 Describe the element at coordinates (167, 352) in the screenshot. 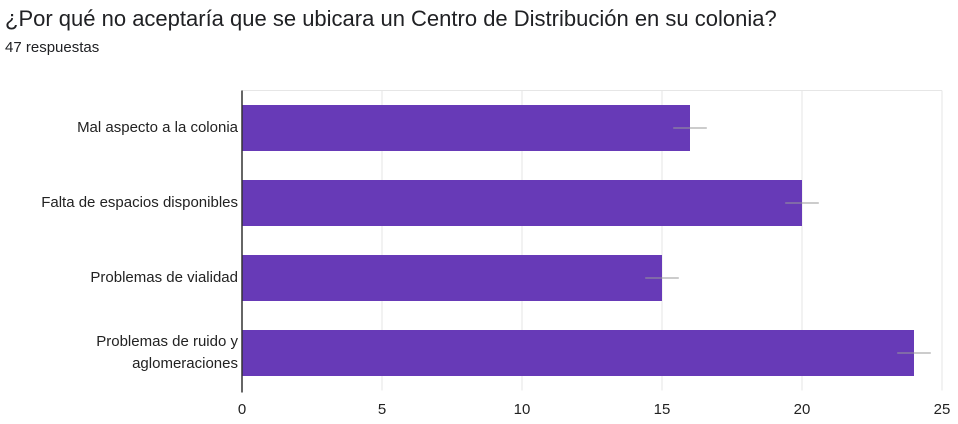

I see `y-tick-label: Problemas de ruido y aglomeraciones` at that location.